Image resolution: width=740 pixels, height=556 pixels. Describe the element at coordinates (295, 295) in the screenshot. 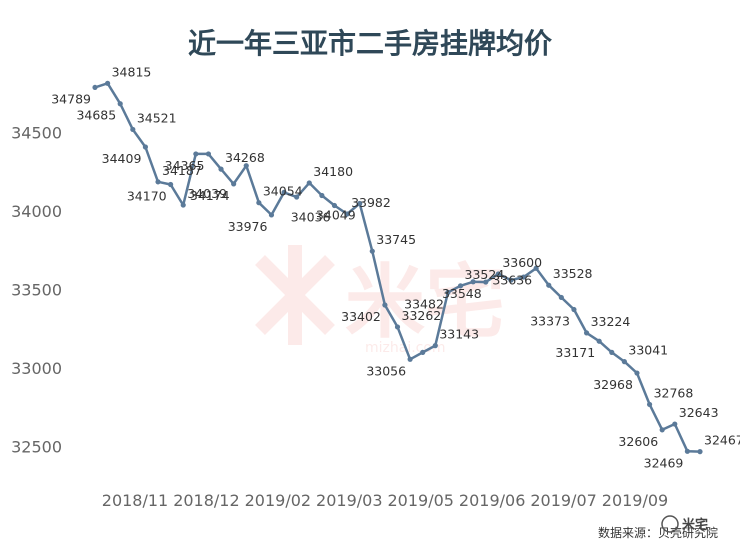

I see `watermark-logo-mark` at that location.